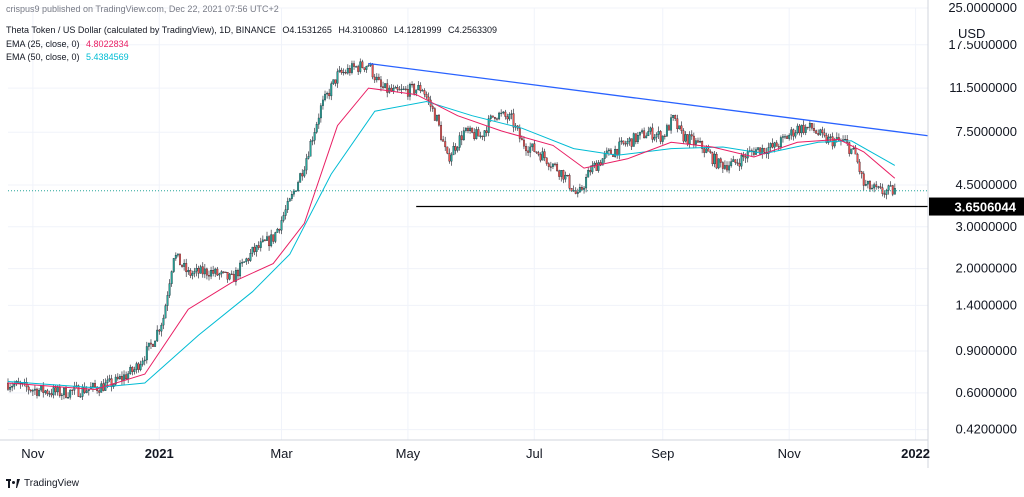 This screenshot has width=1024, height=497. I want to click on legend-ema50-row: EMA (50, close, 0) 5.4384569, so click(69, 57).